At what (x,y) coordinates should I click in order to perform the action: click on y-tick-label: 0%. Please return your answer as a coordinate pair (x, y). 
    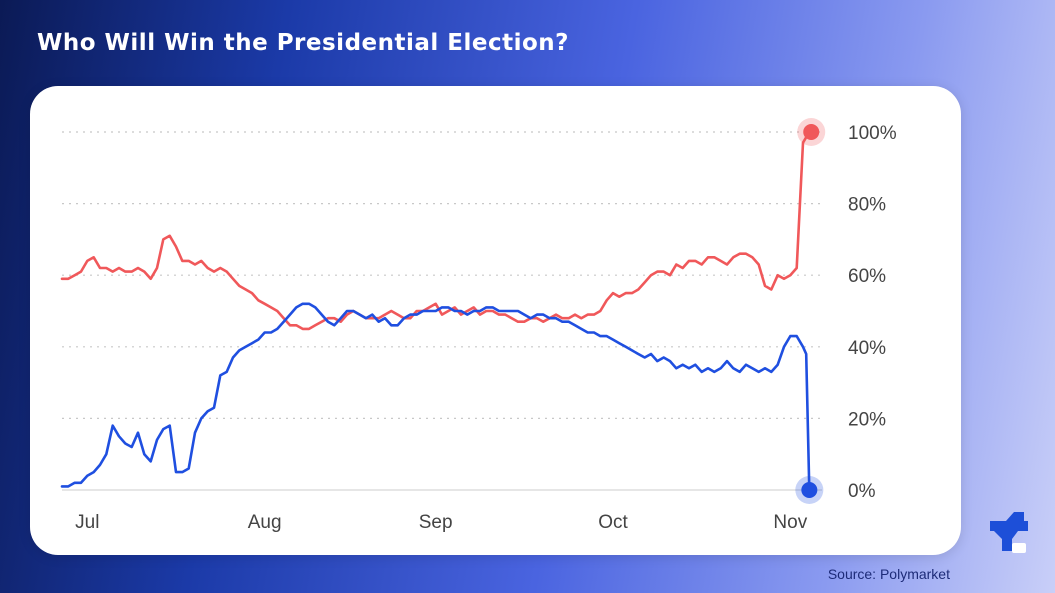
    Looking at the image, I should click on (862, 491).